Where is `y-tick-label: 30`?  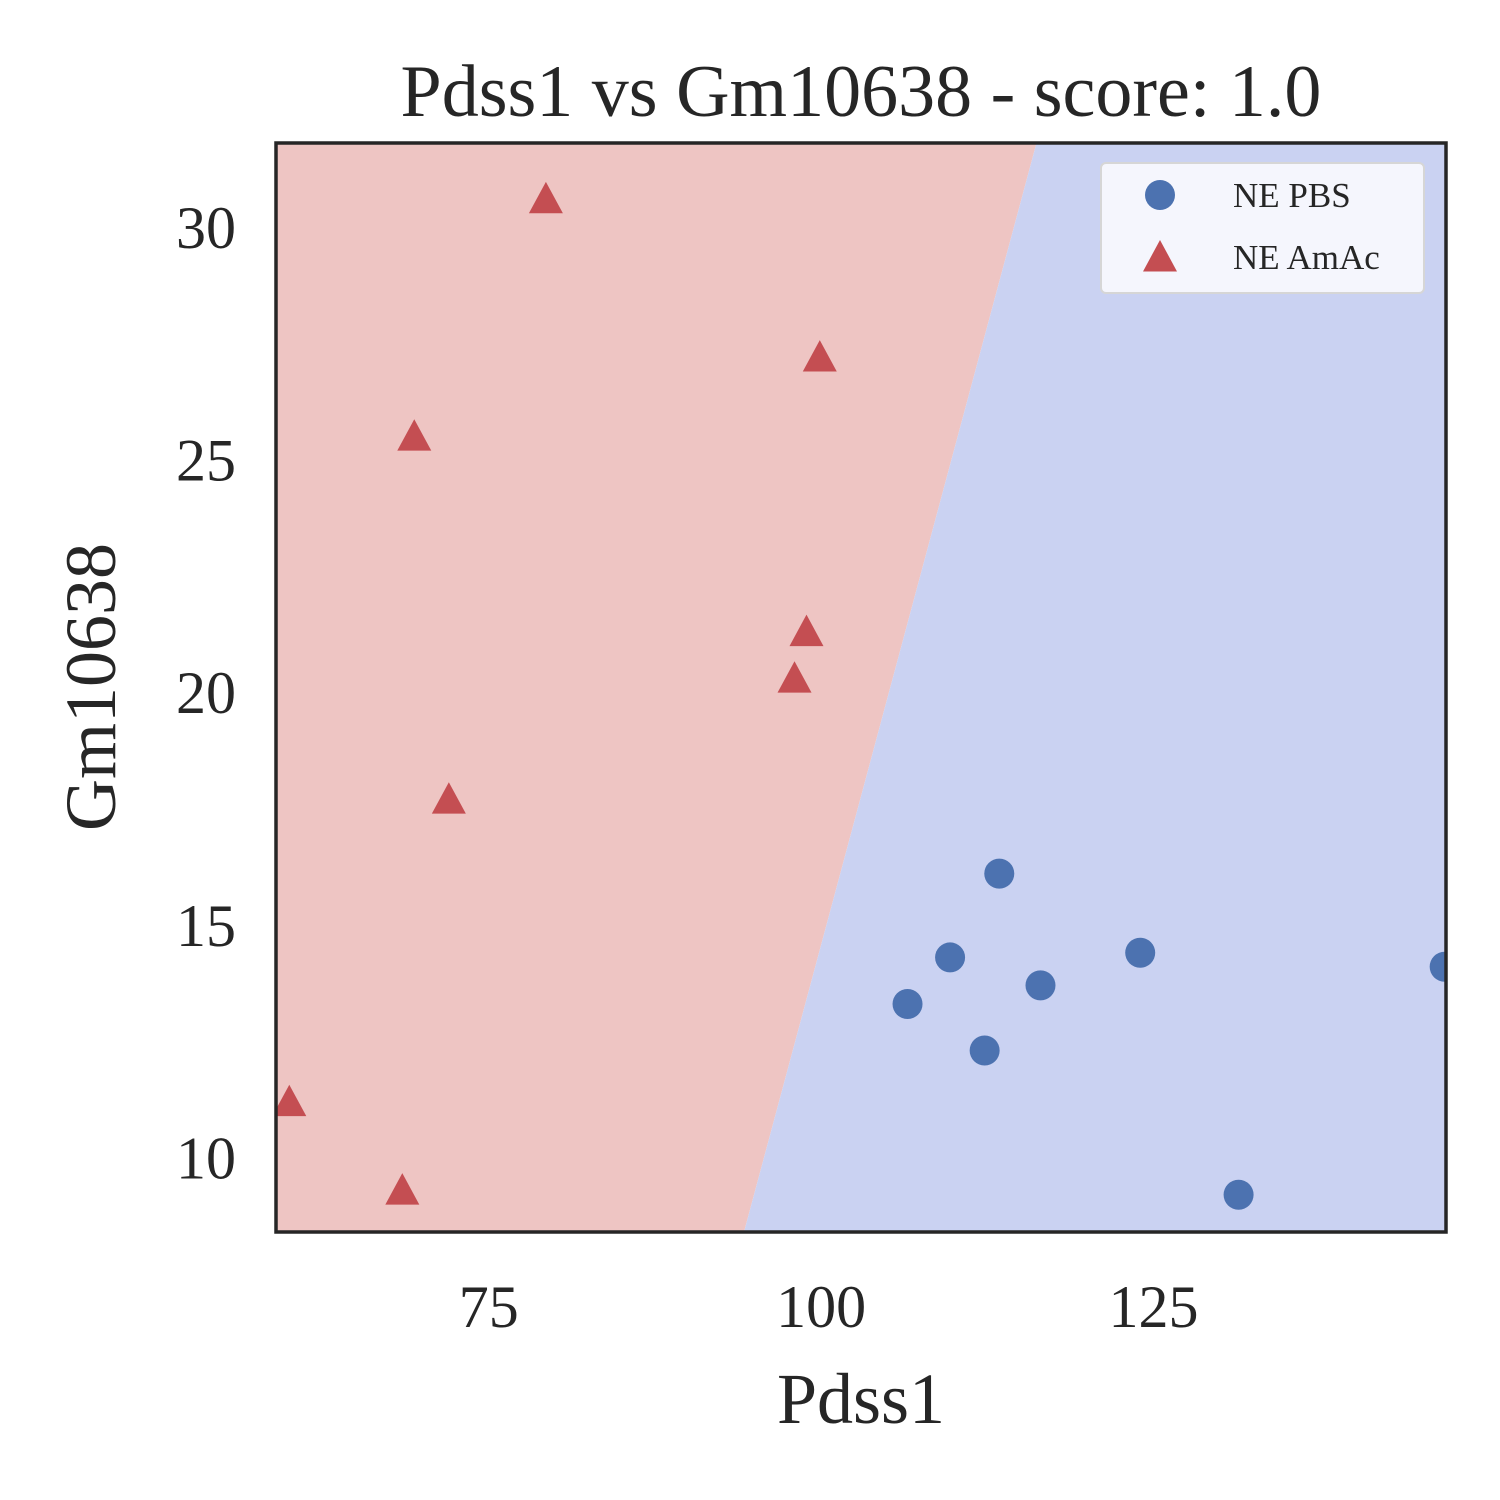
y-tick-label: 30 is located at coordinates (206, 228).